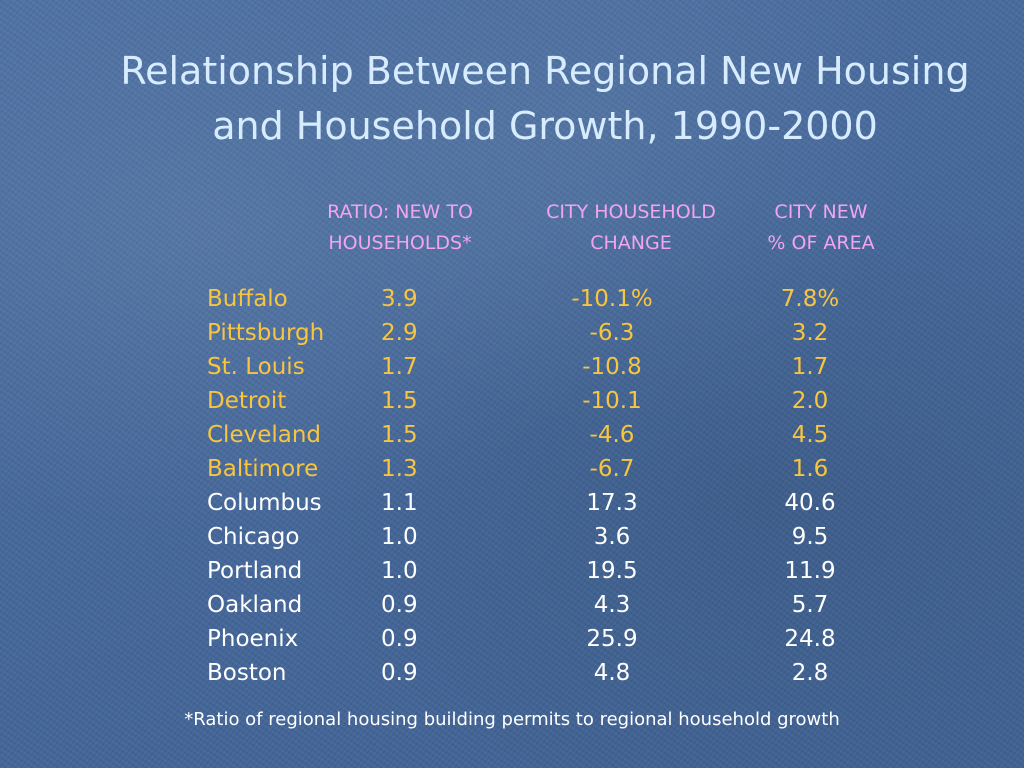 The height and width of the screenshot is (768, 1024). I want to click on table-row: Buffalo 3.9 -10.1% 7.8%, so click(512, 299).